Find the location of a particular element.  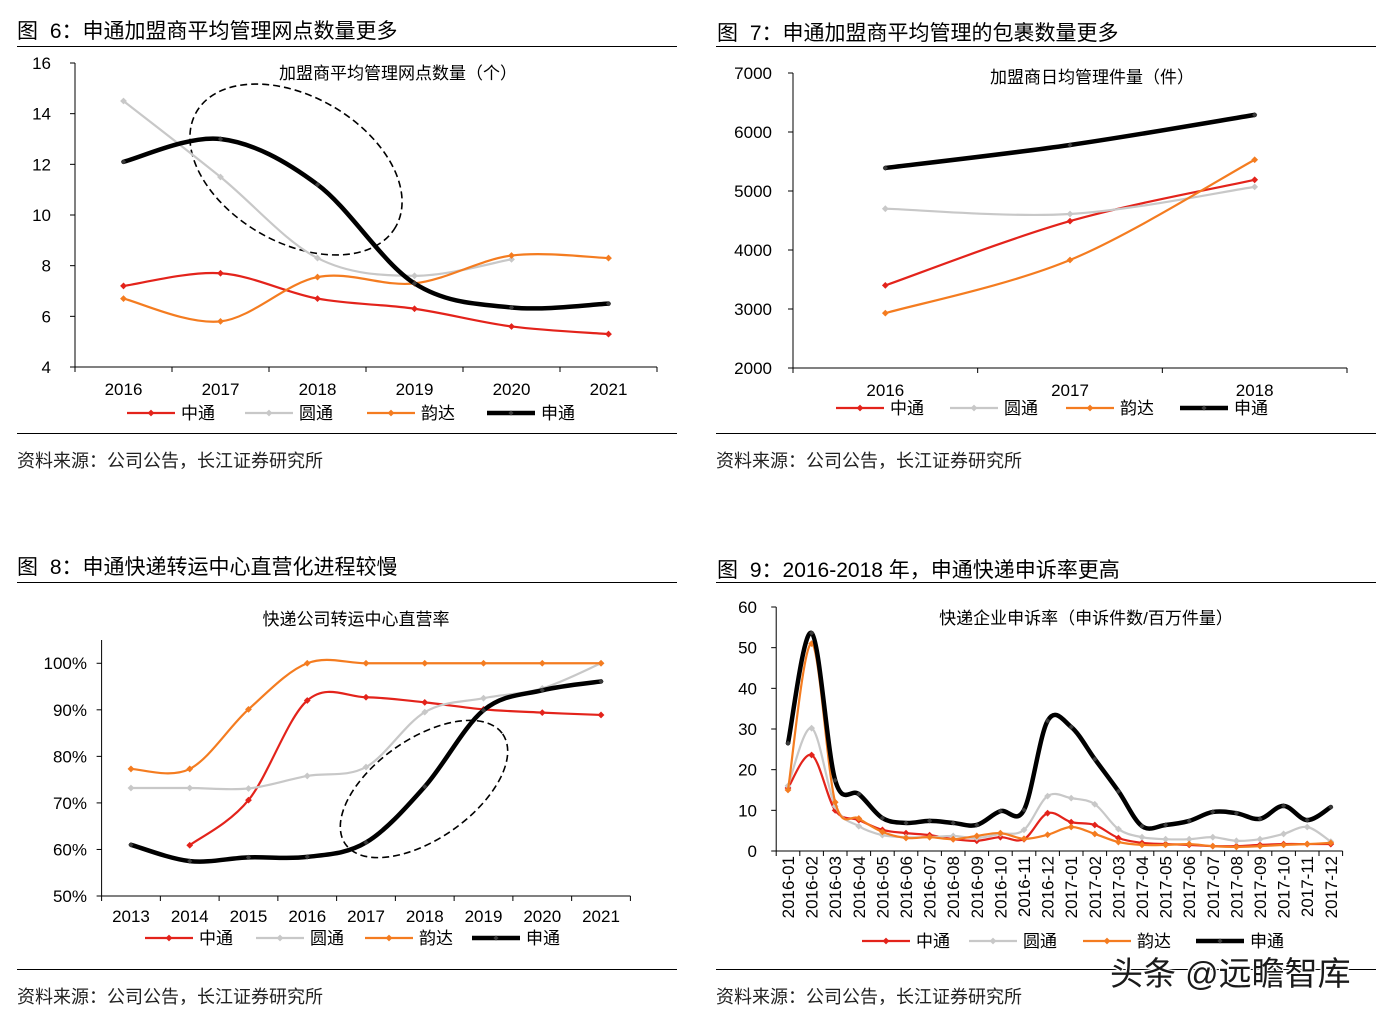

figure-title-text: 申通快递转运中心直营化进程较慢 is located at coordinates (240, 567).